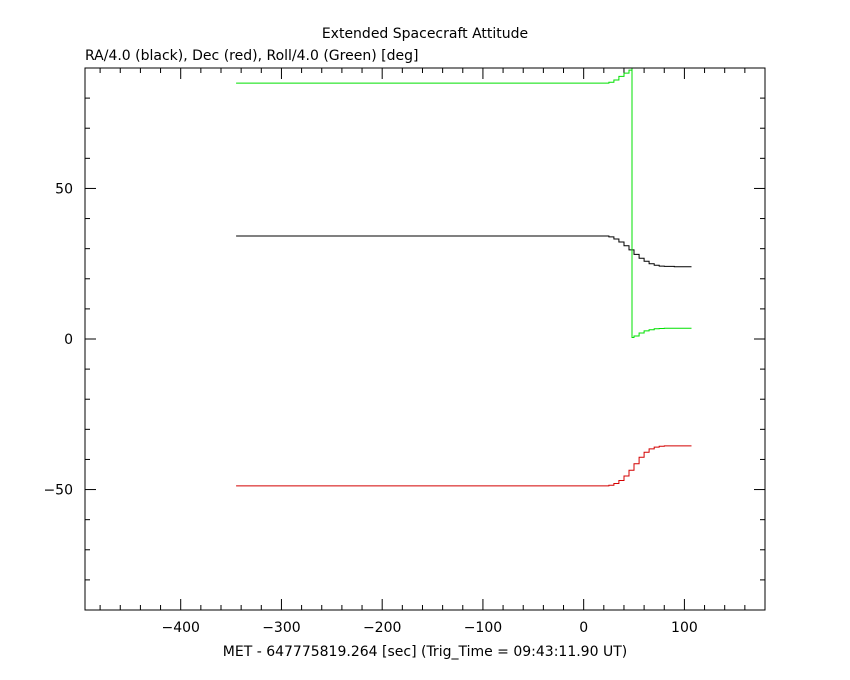 This screenshot has width=850, height=680. I want to click on y-tick-label: 50, so click(64, 189).